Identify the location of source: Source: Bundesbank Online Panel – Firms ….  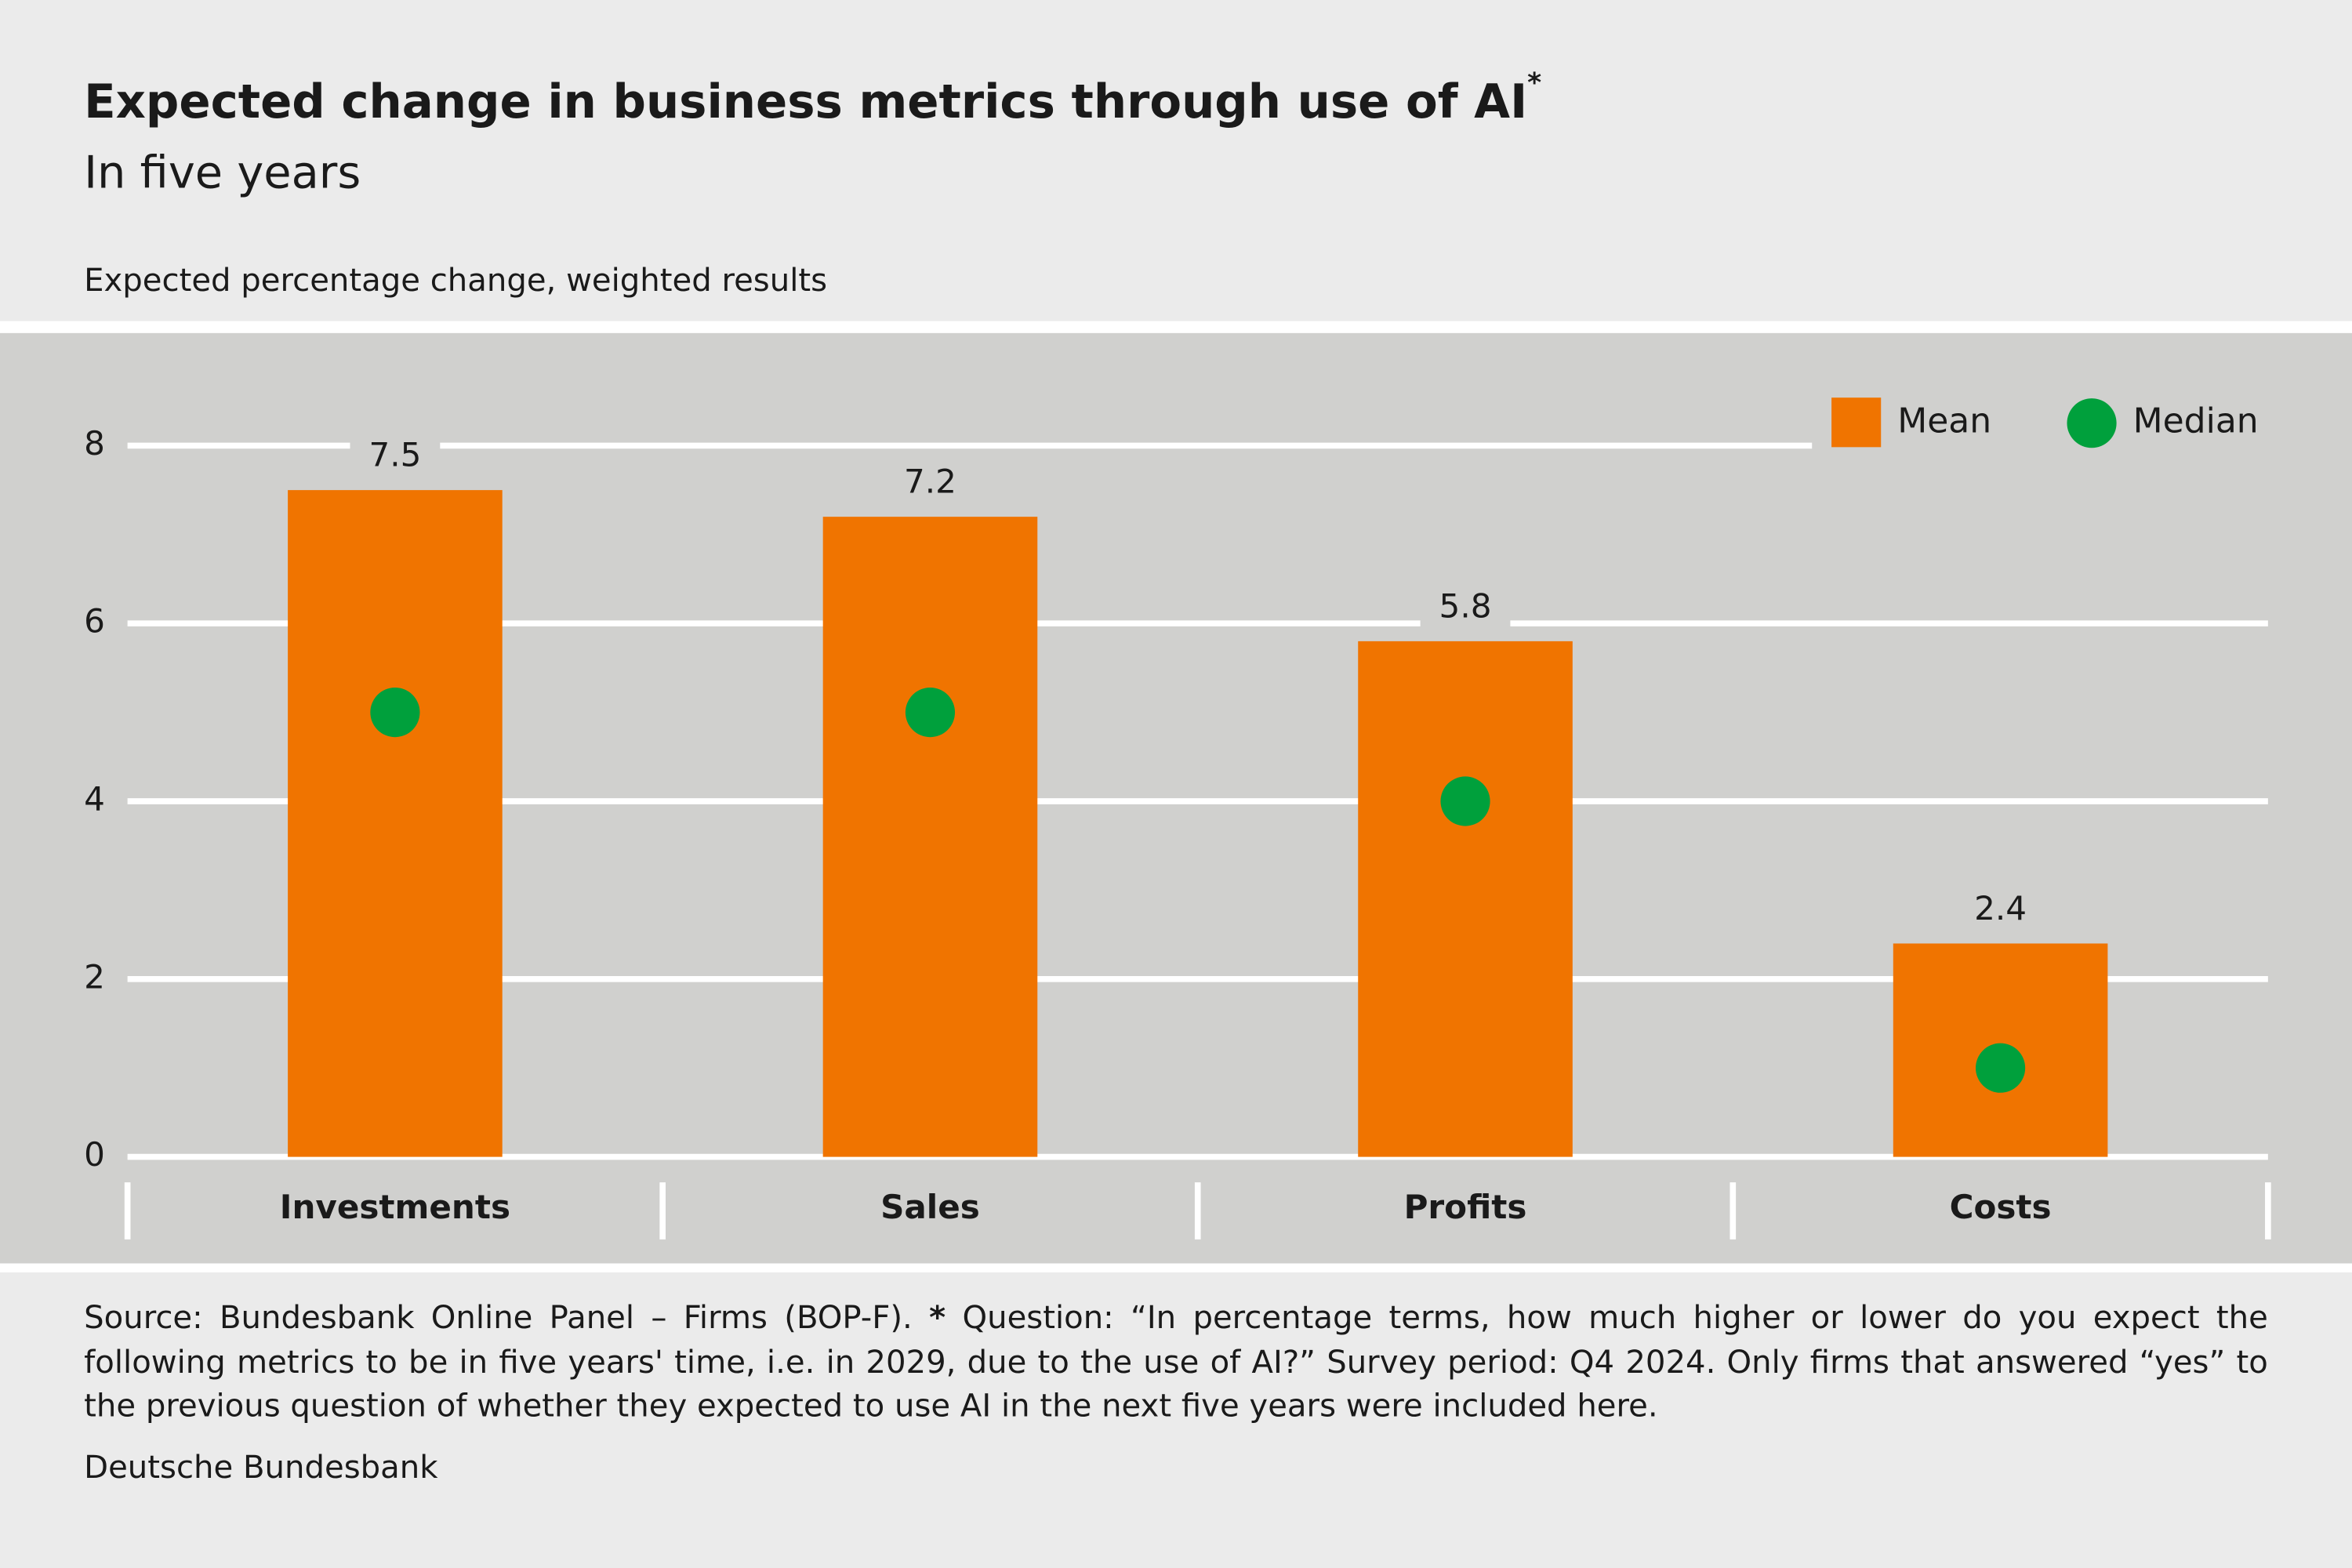
(498, 1317).